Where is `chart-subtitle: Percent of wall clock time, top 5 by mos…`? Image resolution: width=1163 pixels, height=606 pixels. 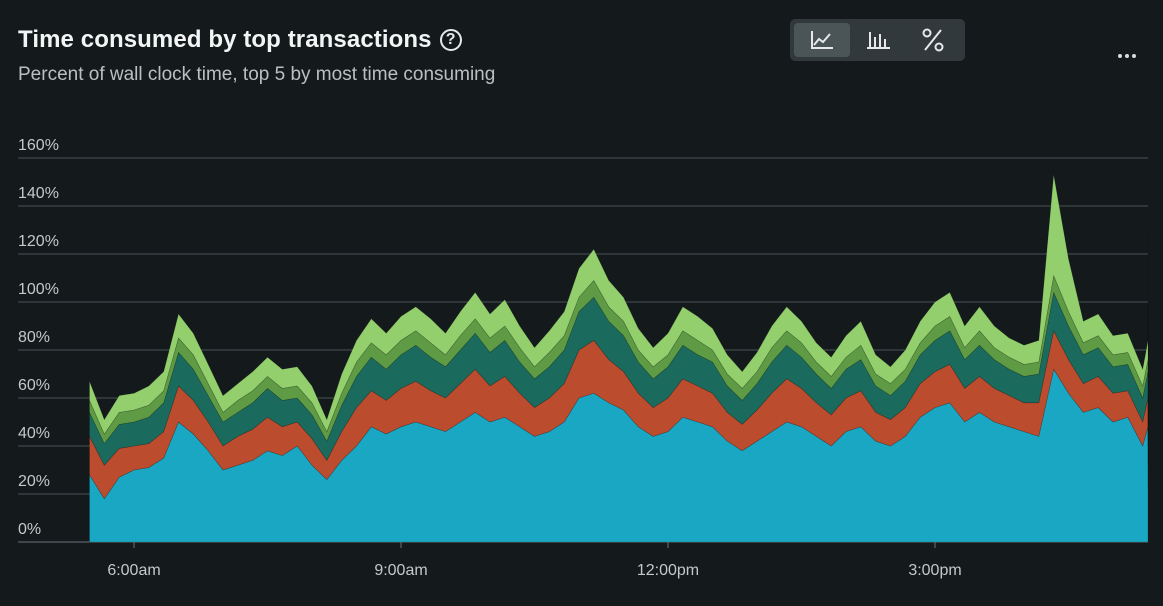
chart-subtitle: Percent of wall clock time, top 5 by mos… is located at coordinates (257, 74).